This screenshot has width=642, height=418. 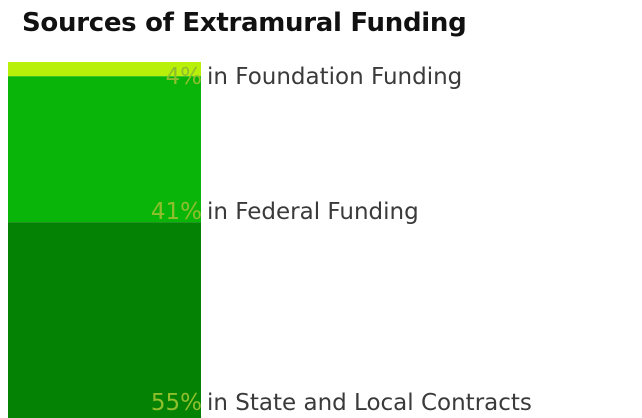 What do you see at coordinates (244, 23) in the screenshot?
I see `chart-title: Sources of Extramural Funding` at bounding box center [244, 23].